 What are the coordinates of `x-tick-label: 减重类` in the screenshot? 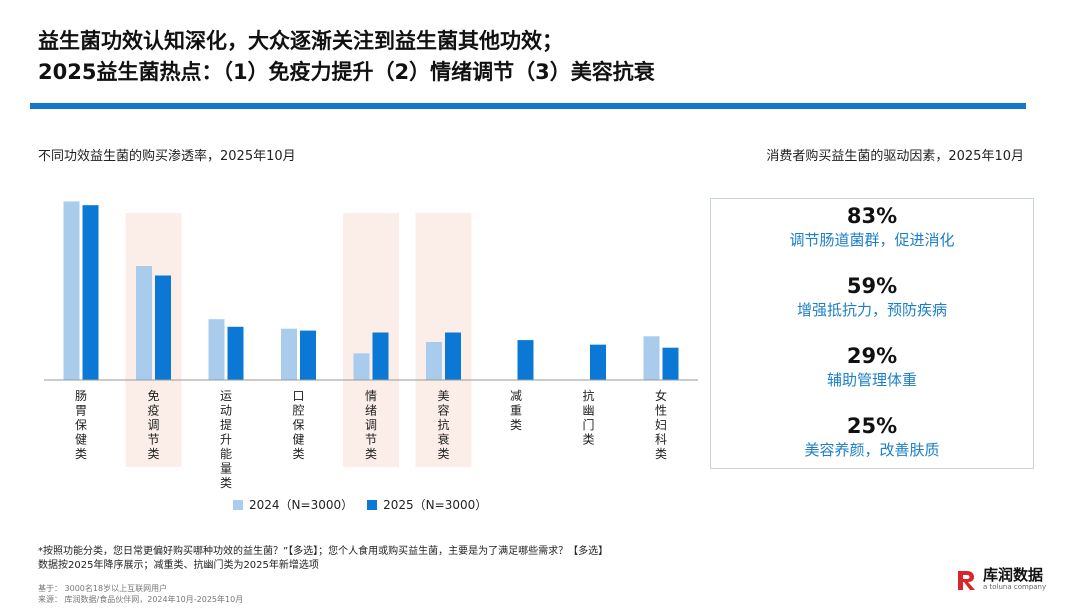 It's located at (516, 410).